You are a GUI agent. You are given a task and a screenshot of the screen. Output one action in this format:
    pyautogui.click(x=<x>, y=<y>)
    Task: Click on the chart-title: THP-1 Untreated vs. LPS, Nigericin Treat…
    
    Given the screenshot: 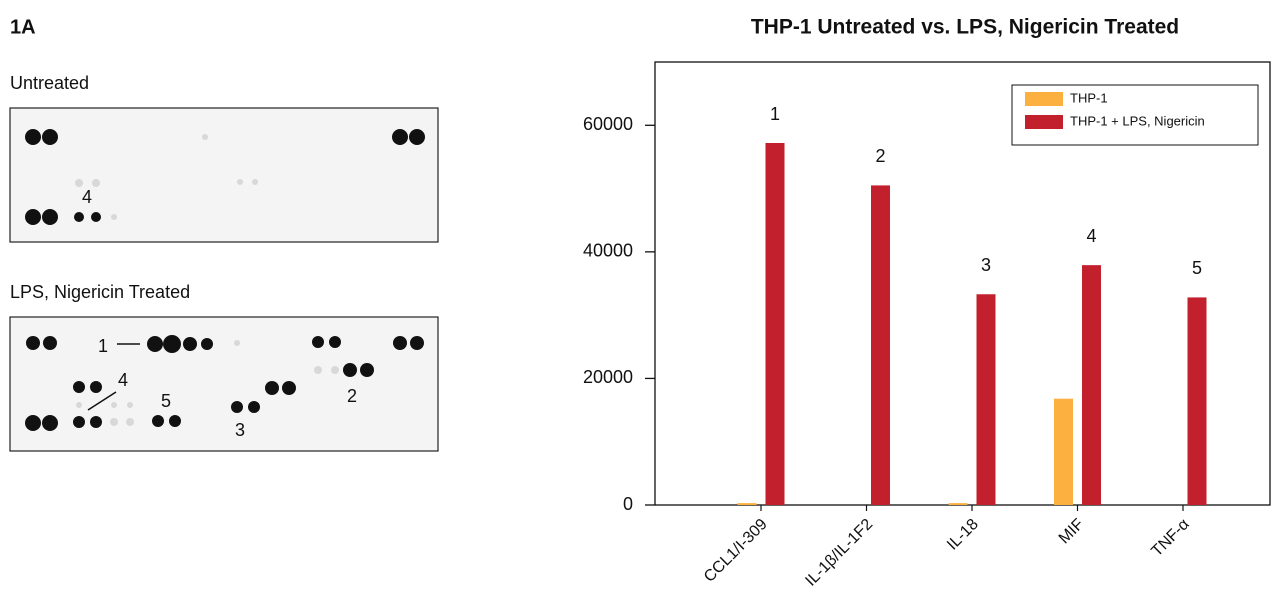 What is the action you would take?
    pyautogui.click(x=965, y=27)
    